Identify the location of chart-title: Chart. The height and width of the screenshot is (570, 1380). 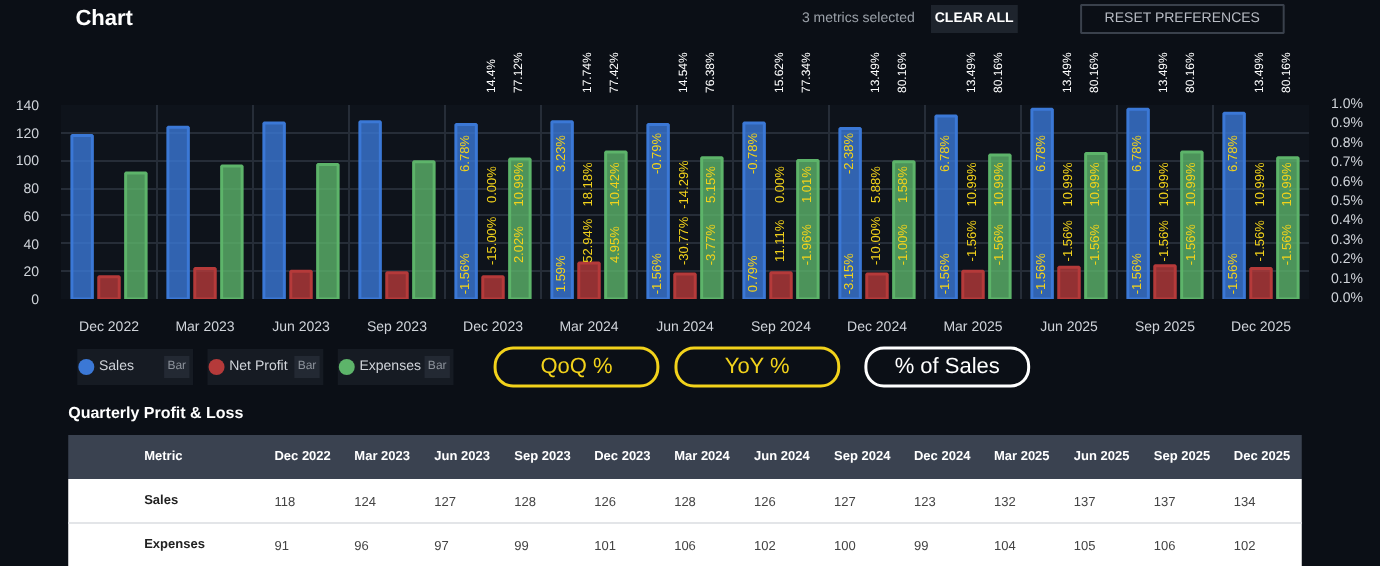
(104, 19).